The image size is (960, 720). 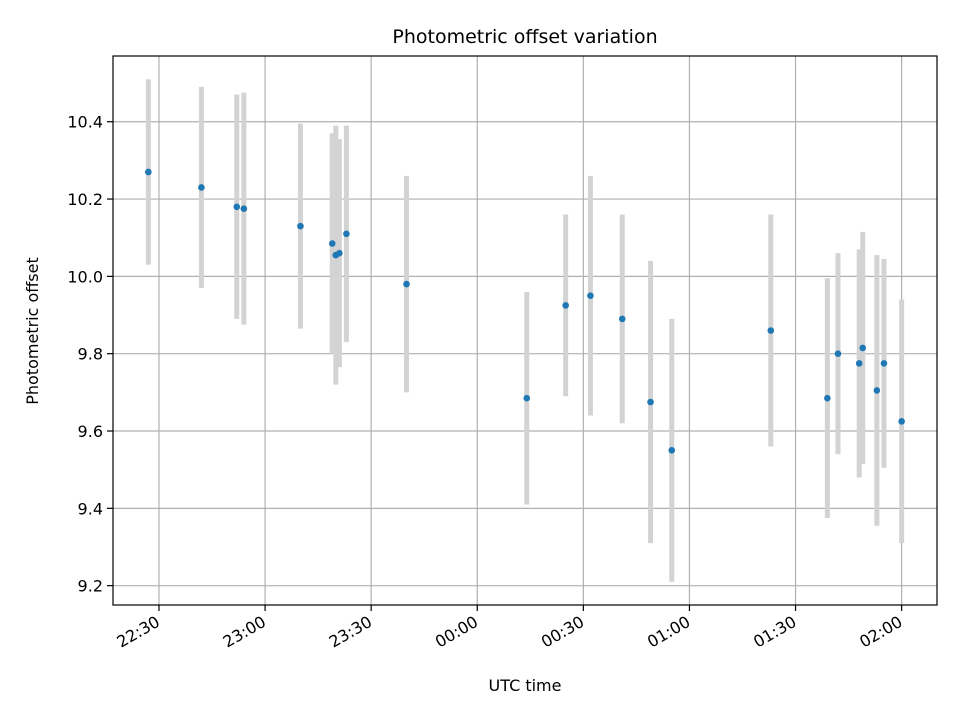 I want to click on y-tick-label: 10.0, so click(x=85, y=276).